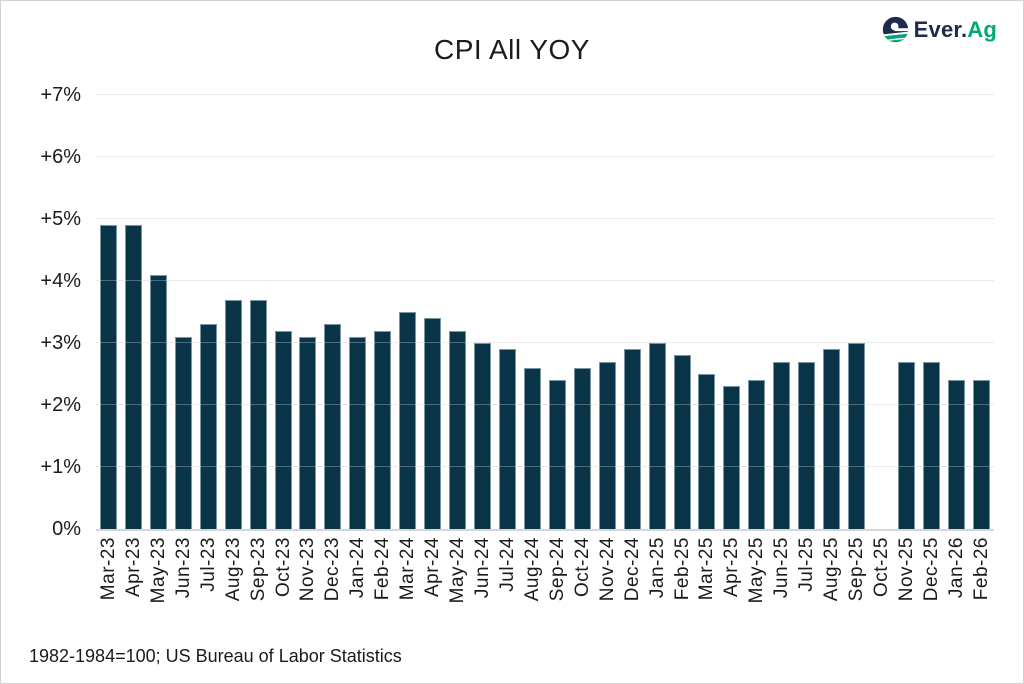 The width and height of the screenshot is (1024, 684). Describe the element at coordinates (906, 569) in the screenshot. I see `x-tick-label: Nov-25` at that location.